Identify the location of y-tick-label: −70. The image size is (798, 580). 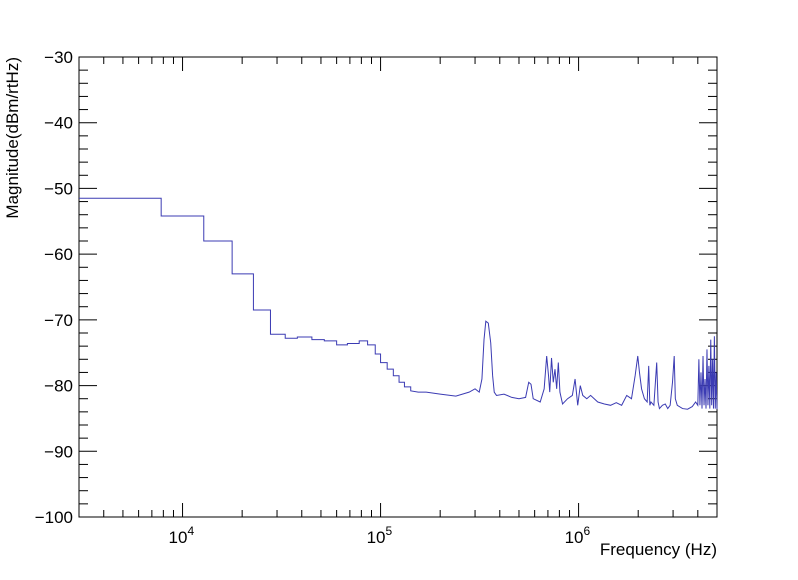
(58, 320).